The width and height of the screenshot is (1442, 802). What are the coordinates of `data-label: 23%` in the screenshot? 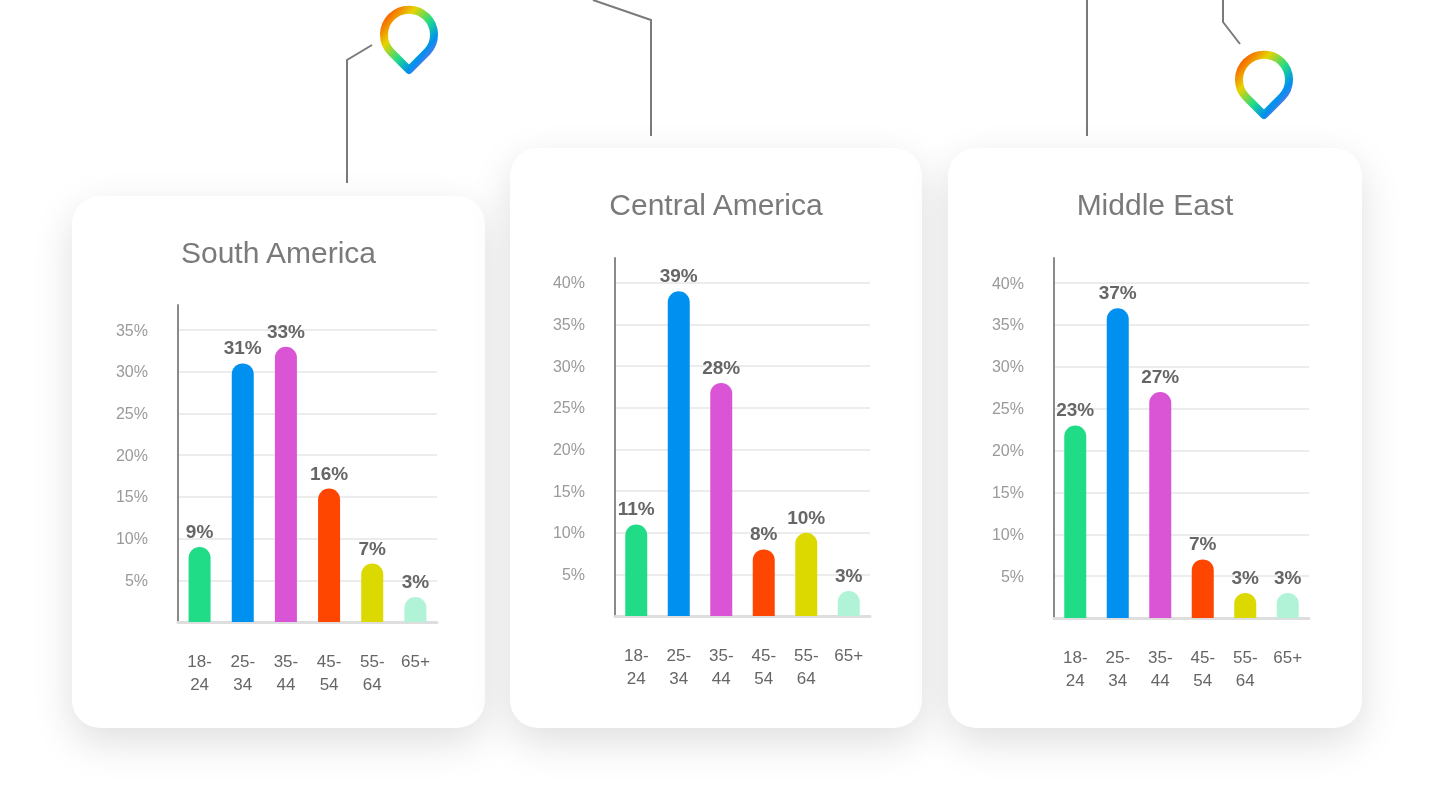 It's located at (1075, 410).